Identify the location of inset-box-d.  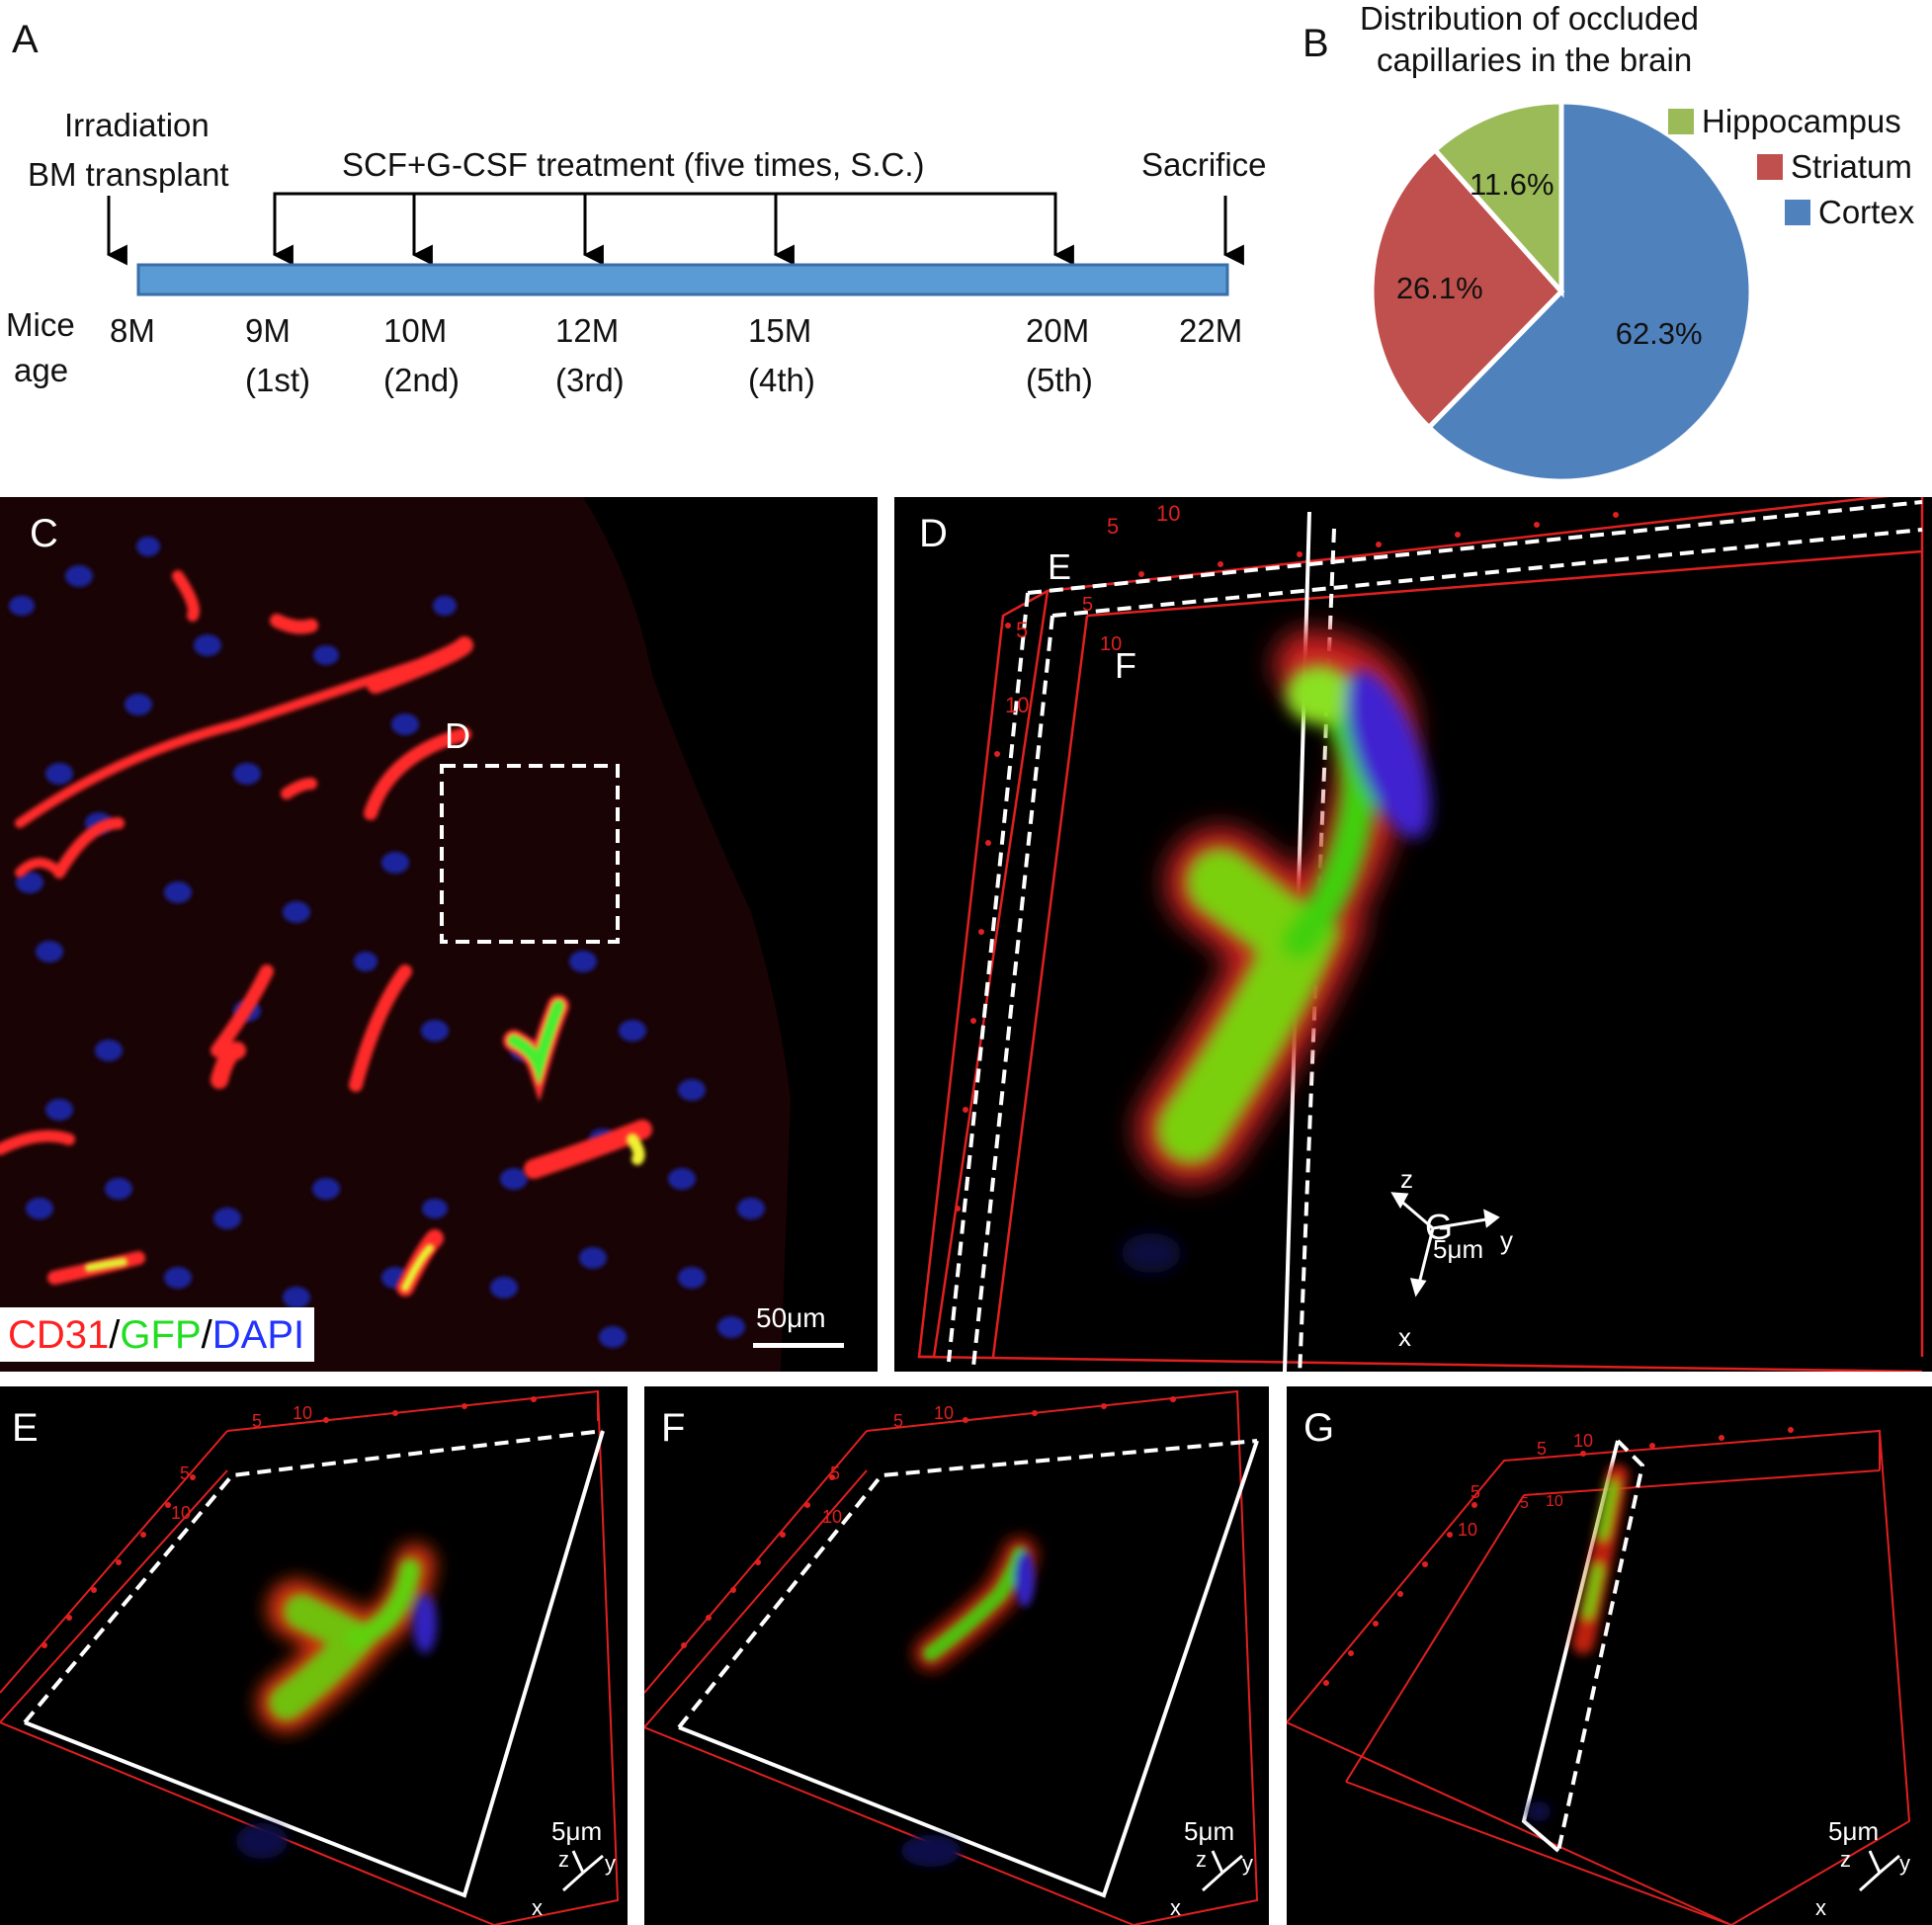
(530, 854).